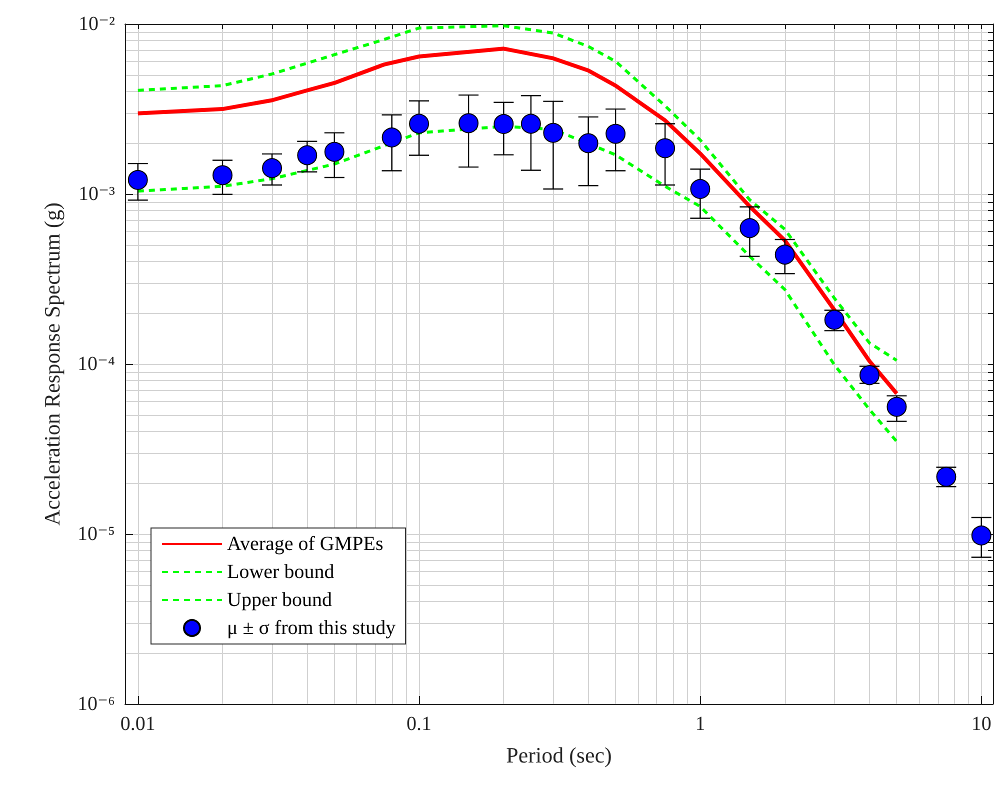  Describe the element at coordinates (96, 704) in the screenshot. I see `y-tick-label: 10⁻⁶` at that location.